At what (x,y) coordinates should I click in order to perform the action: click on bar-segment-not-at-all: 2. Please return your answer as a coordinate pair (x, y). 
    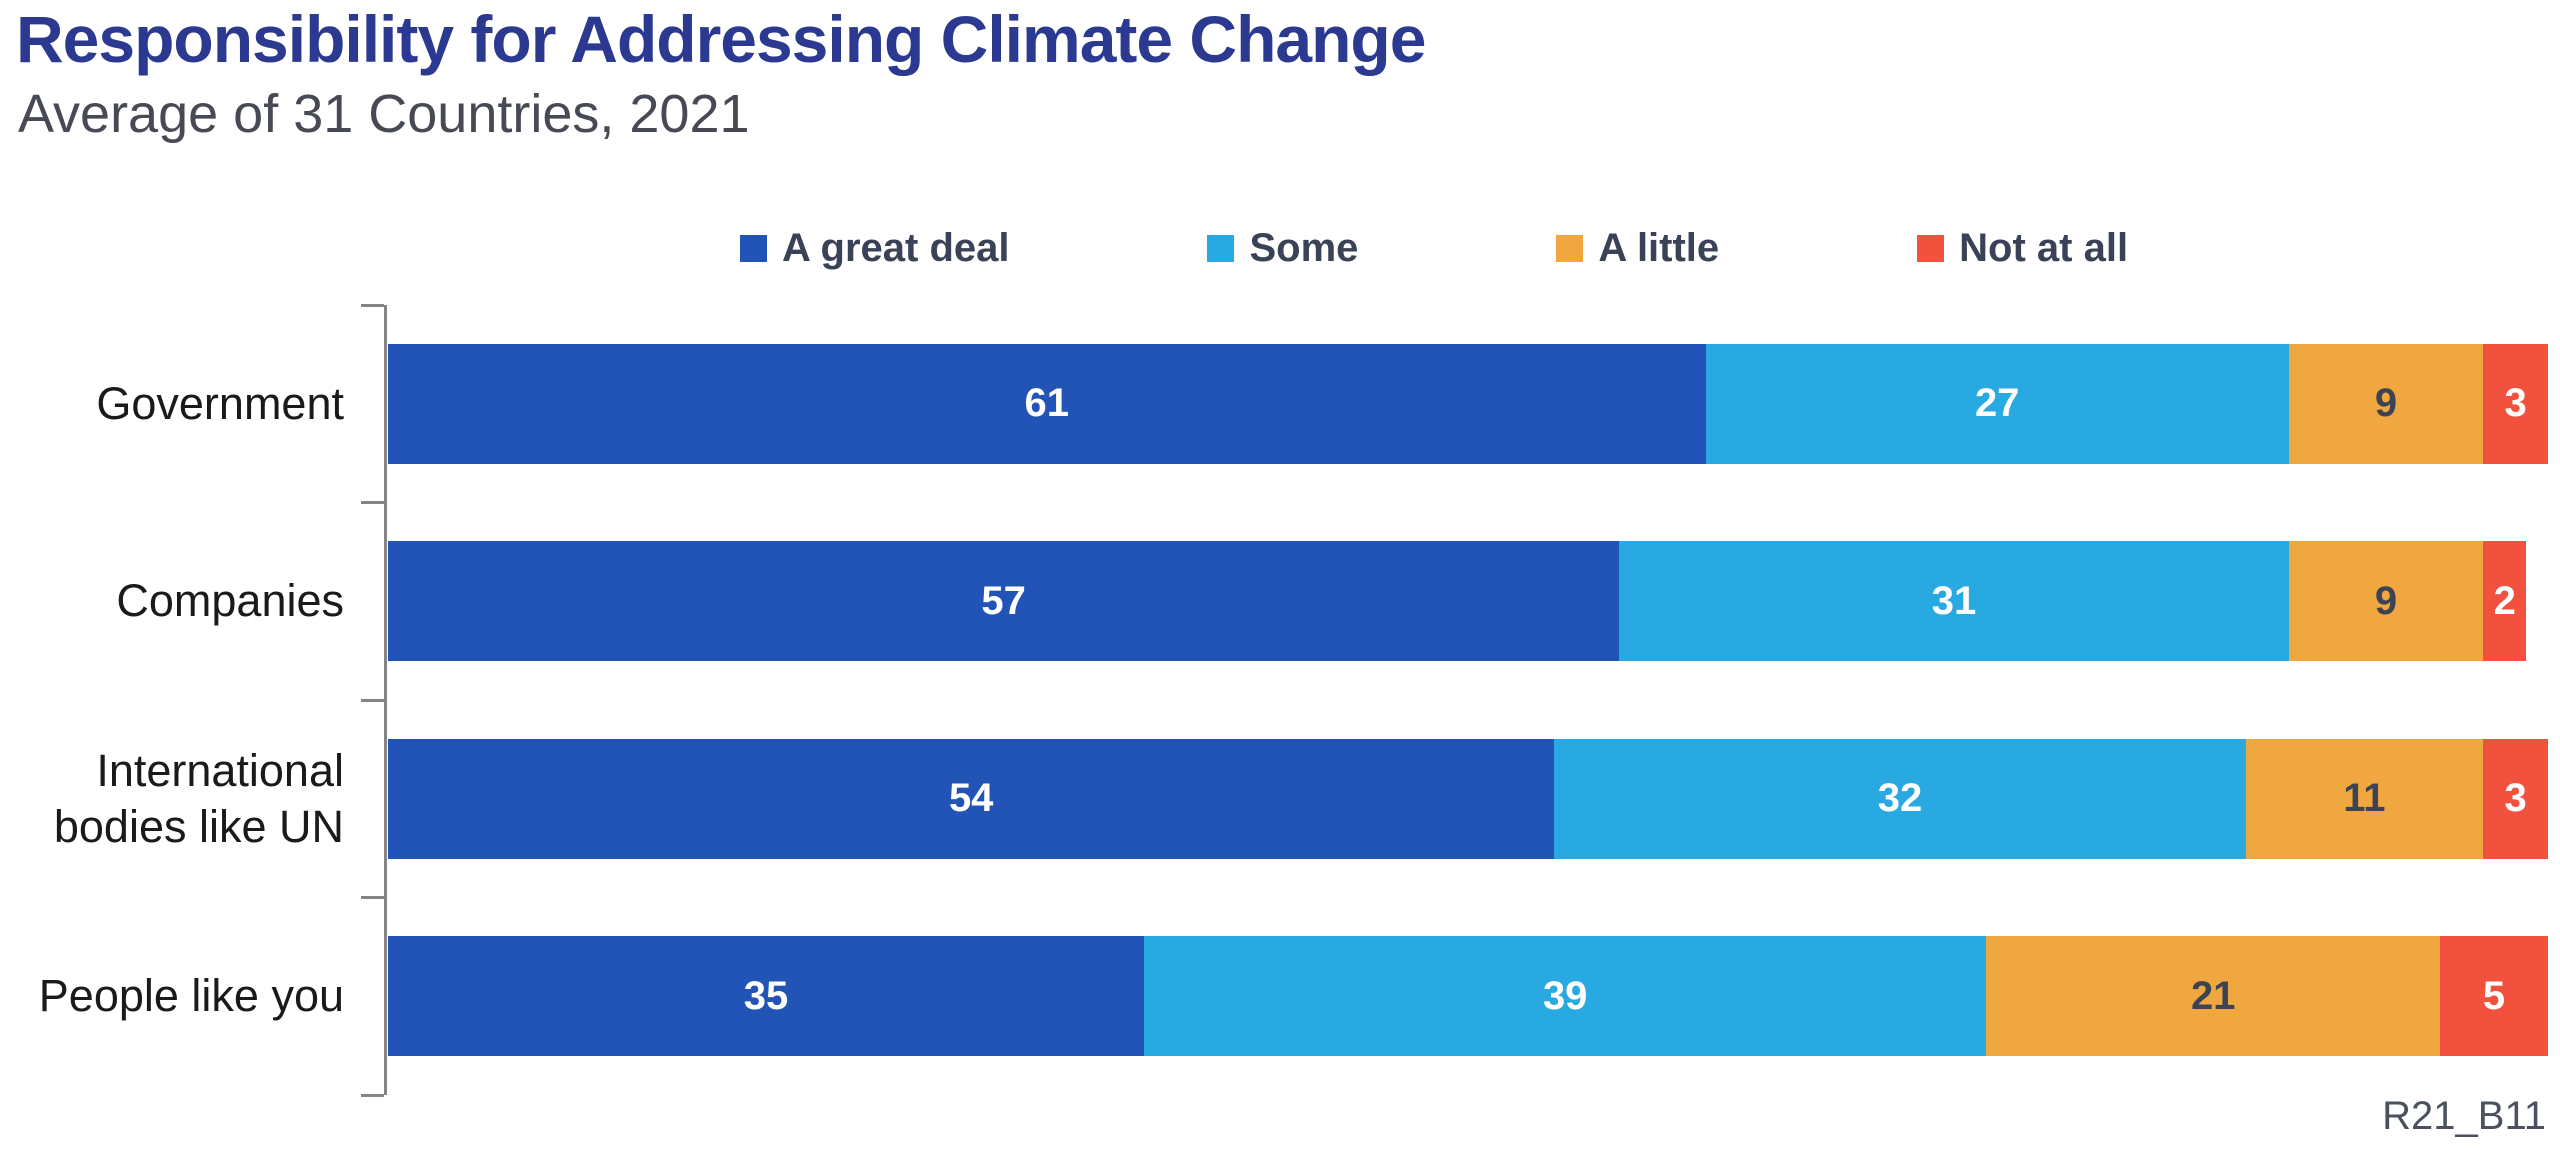
    Looking at the image, I should click on (2505, 601).